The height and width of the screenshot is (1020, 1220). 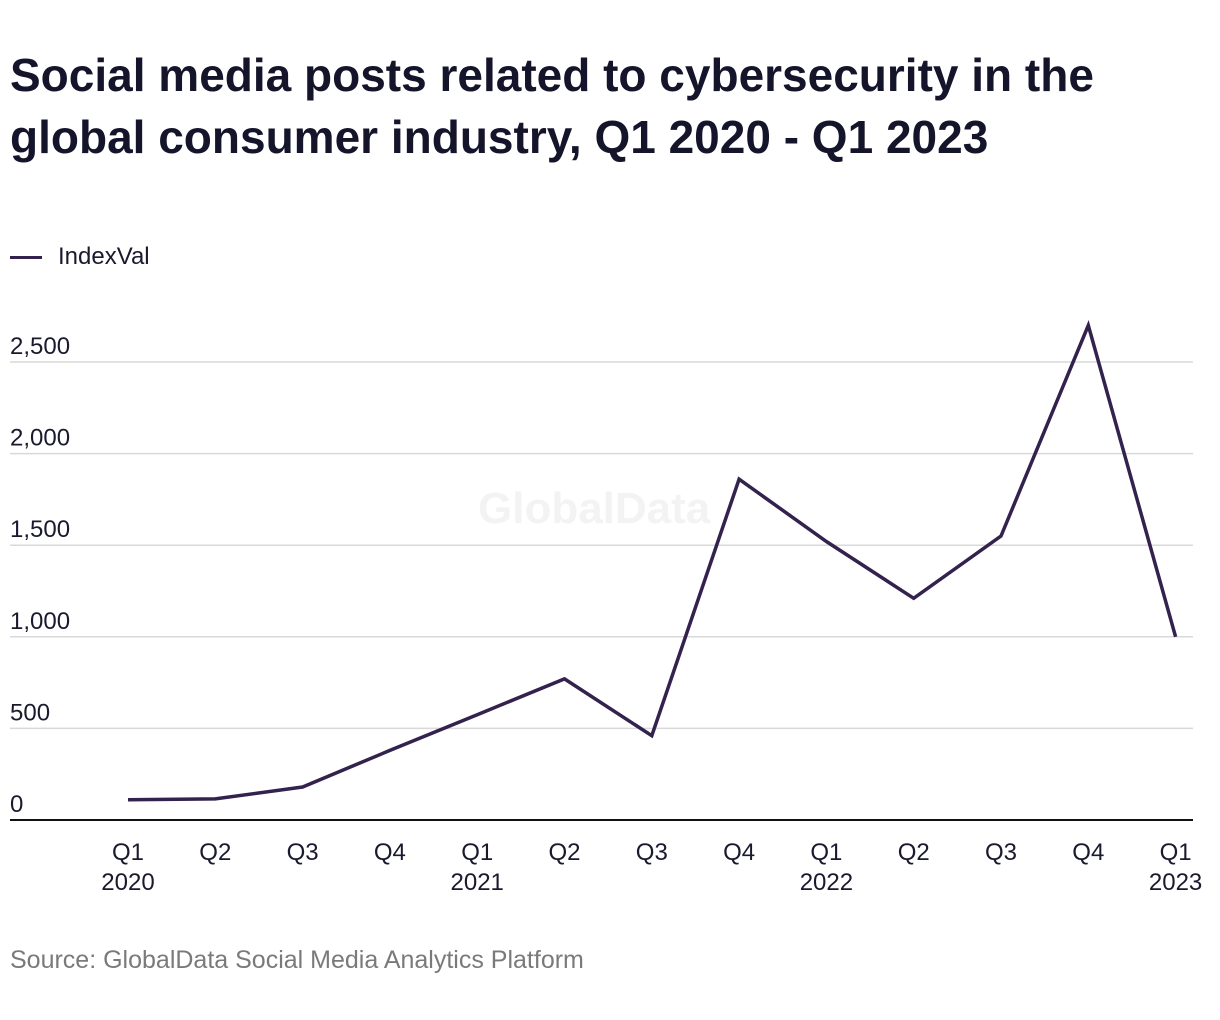 What do you see at coordinates (40, 621) in the screenshot?
I see `y-tick-label: 1,000` at bounding box center [40, 621].